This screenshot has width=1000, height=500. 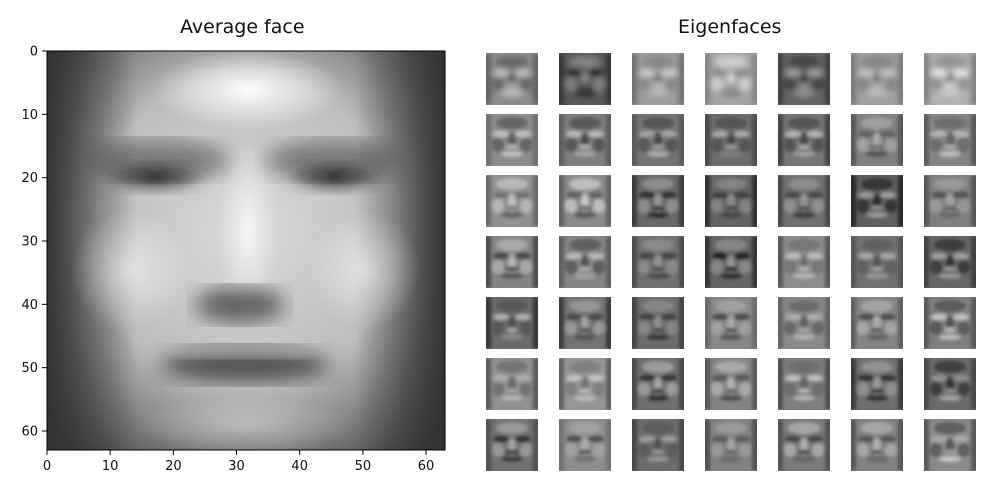 I want to click on y-tick-label: 20, so click(x=29, y=178).